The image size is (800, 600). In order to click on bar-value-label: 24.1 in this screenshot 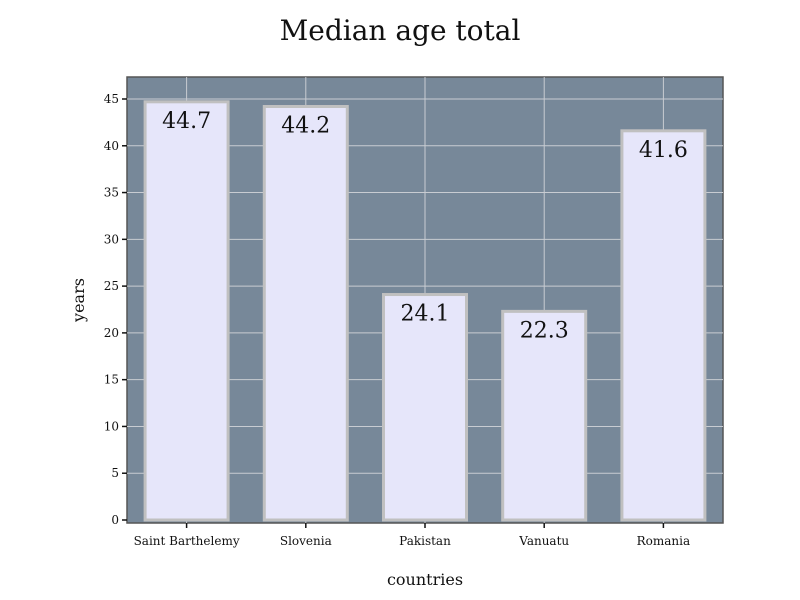, I will do `click(425, 314)`.